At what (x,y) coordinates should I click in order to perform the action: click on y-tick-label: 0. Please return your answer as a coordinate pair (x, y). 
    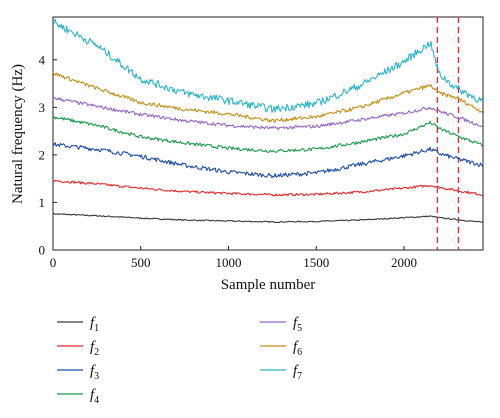
    Looking at the image, I should click on (42, 250).